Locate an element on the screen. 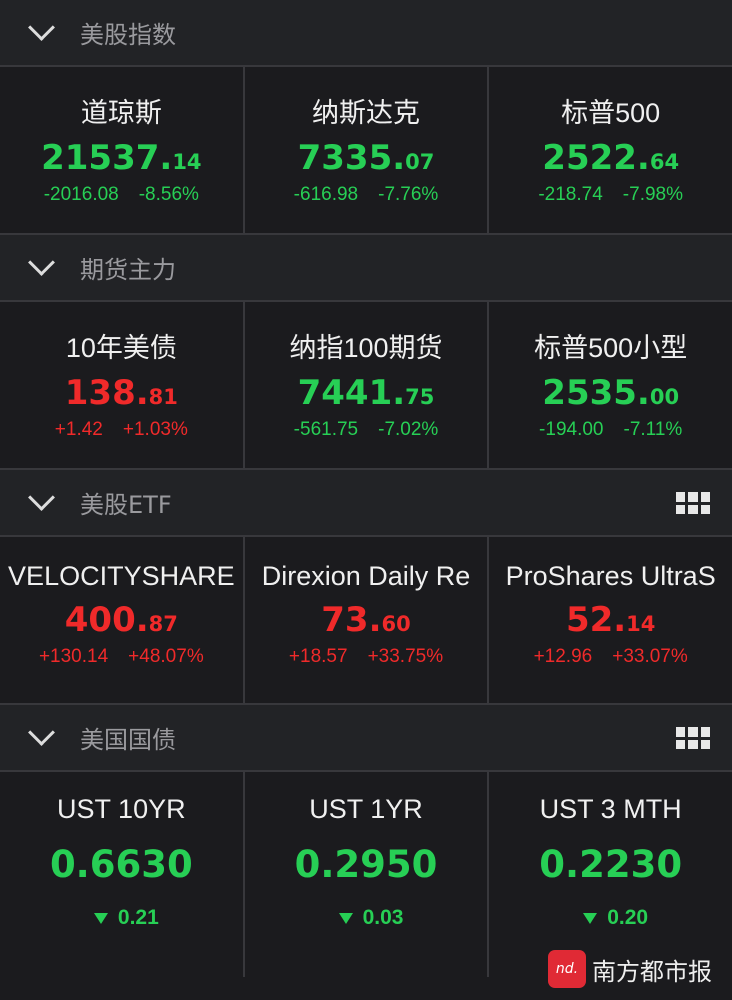 The image size is (732, 1000). quote-card: 标普500 2522.64 -218.74 -7.98% is located at coordinates (610, 150).